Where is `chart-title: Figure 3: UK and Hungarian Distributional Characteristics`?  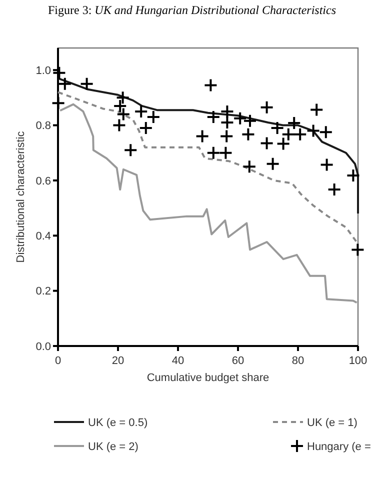 chart-title: Figure 3: UK and Hungarian Distributional Characteristics is located at coordinates (192, 10).